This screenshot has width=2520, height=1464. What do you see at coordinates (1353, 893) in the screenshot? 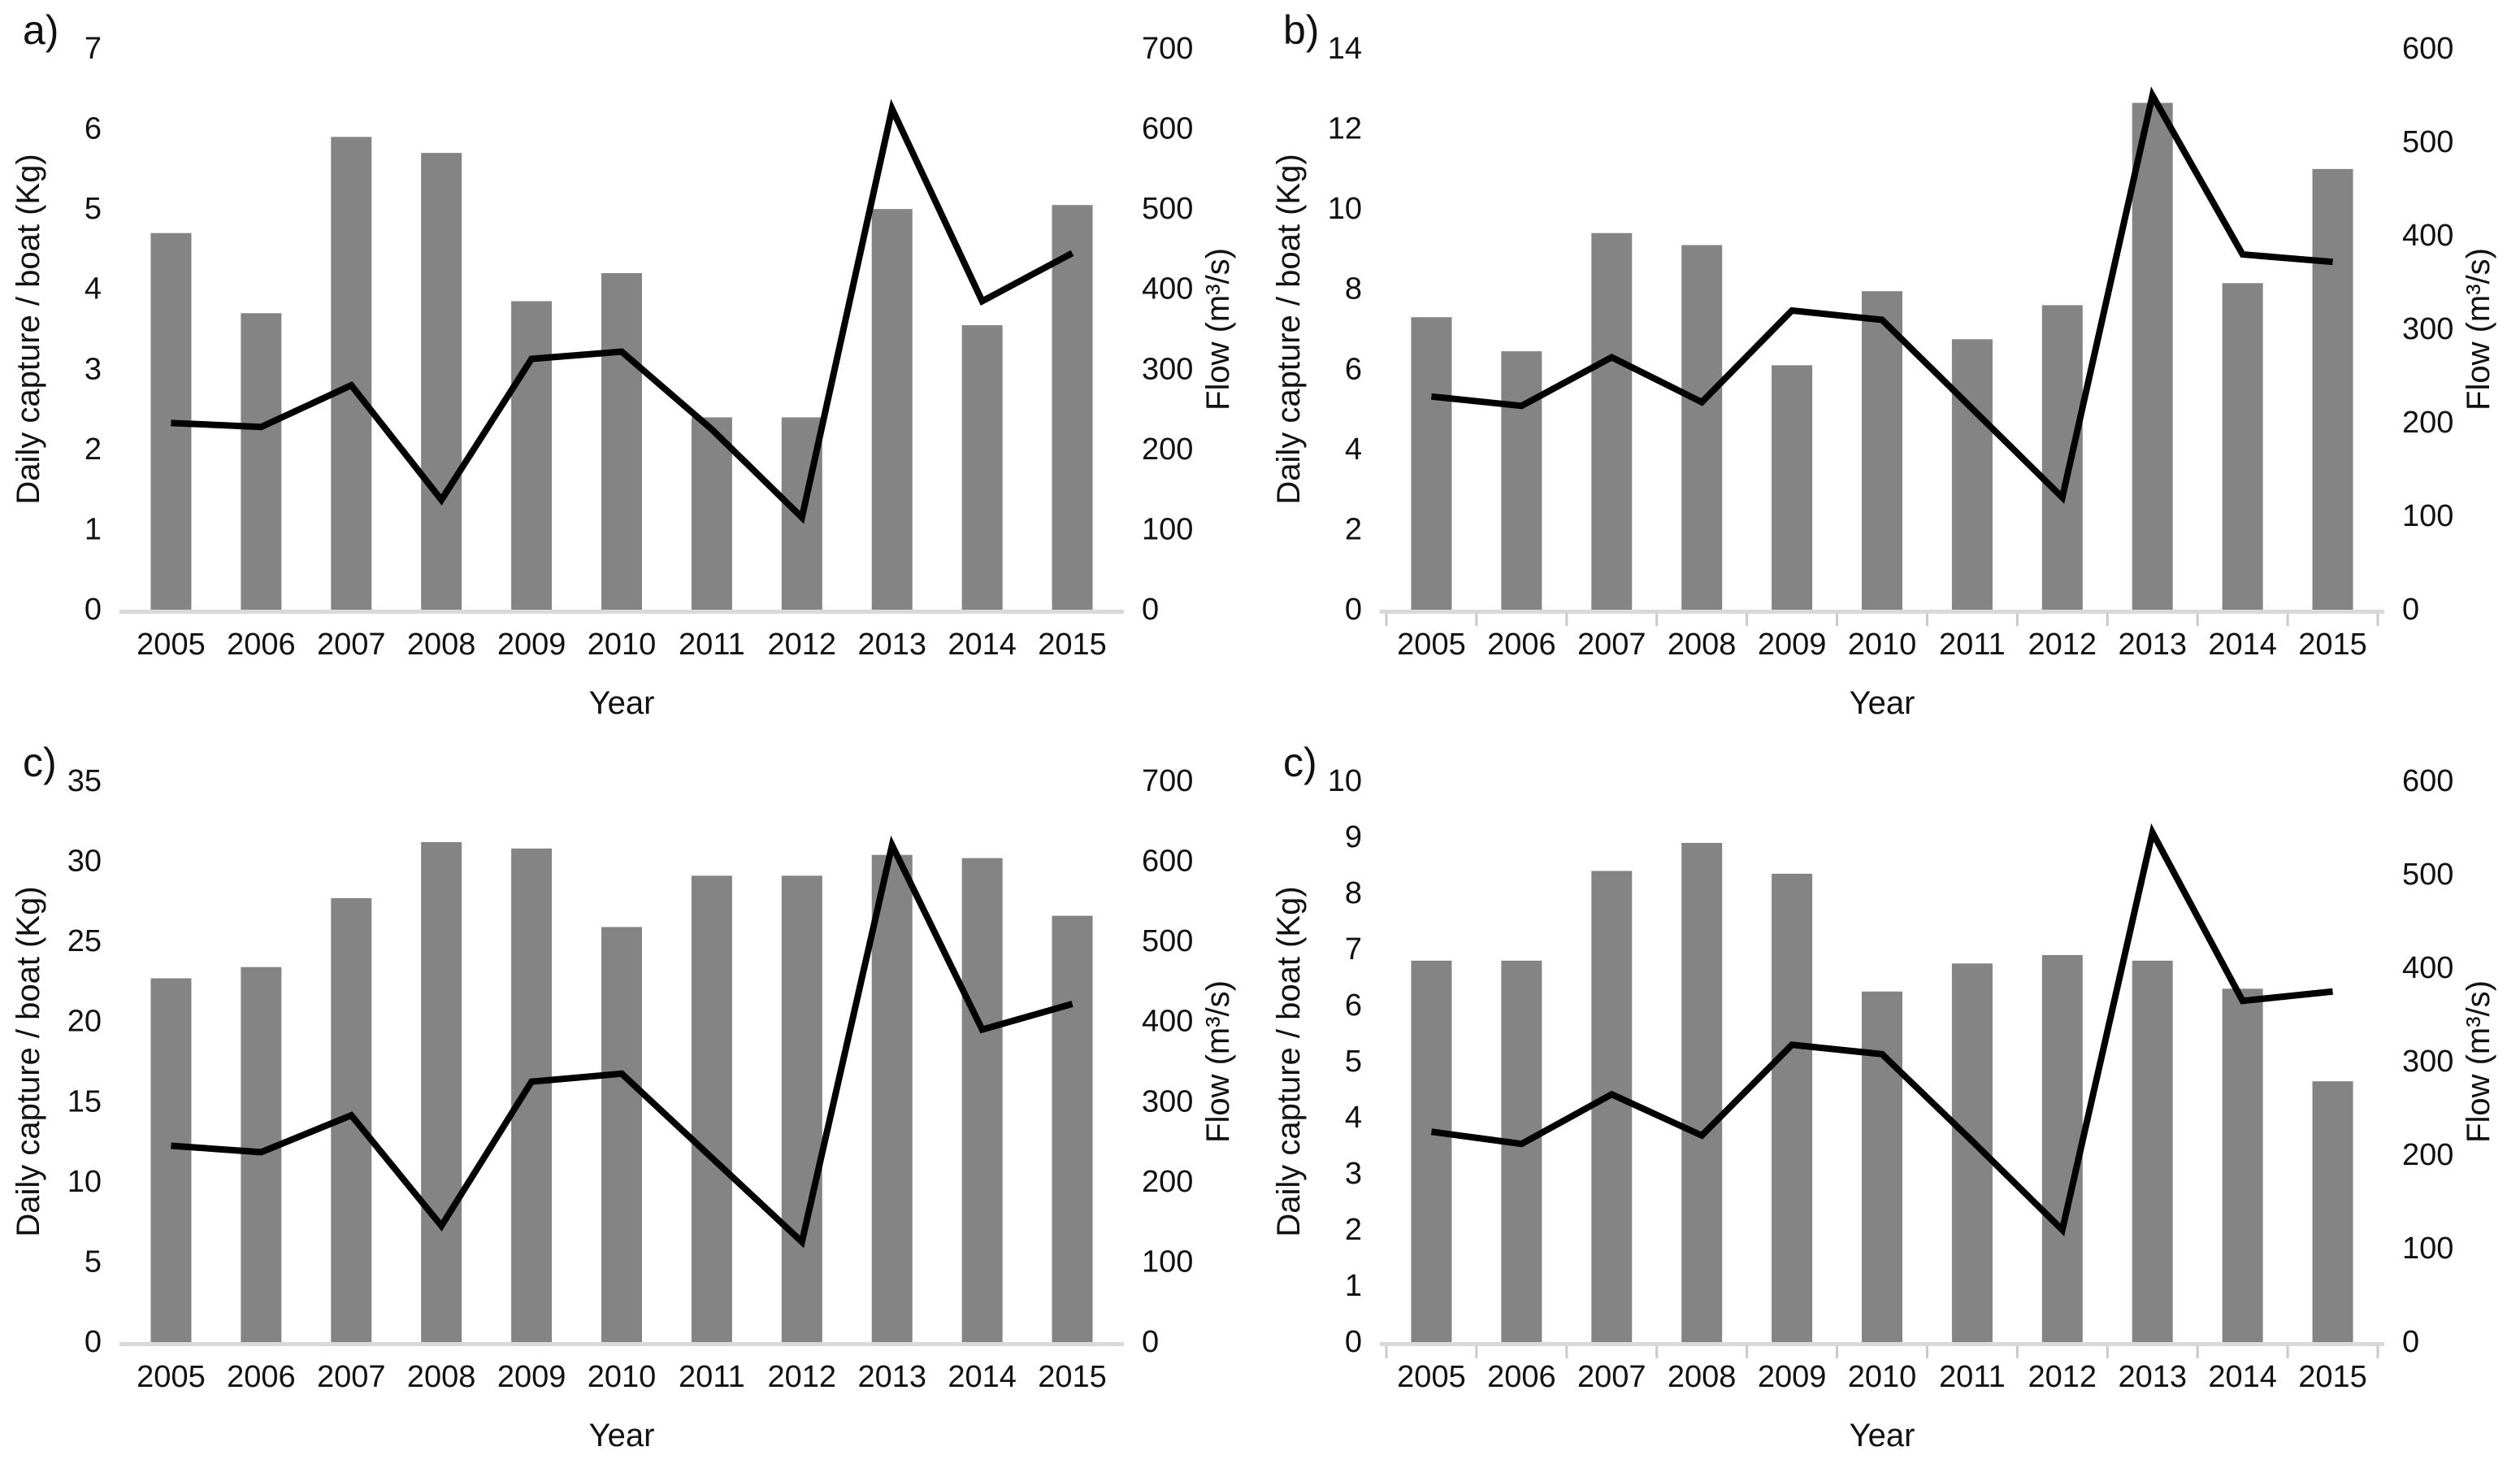
I see `left-axis-tick-label: 8` at bounding box center [1353, 893].